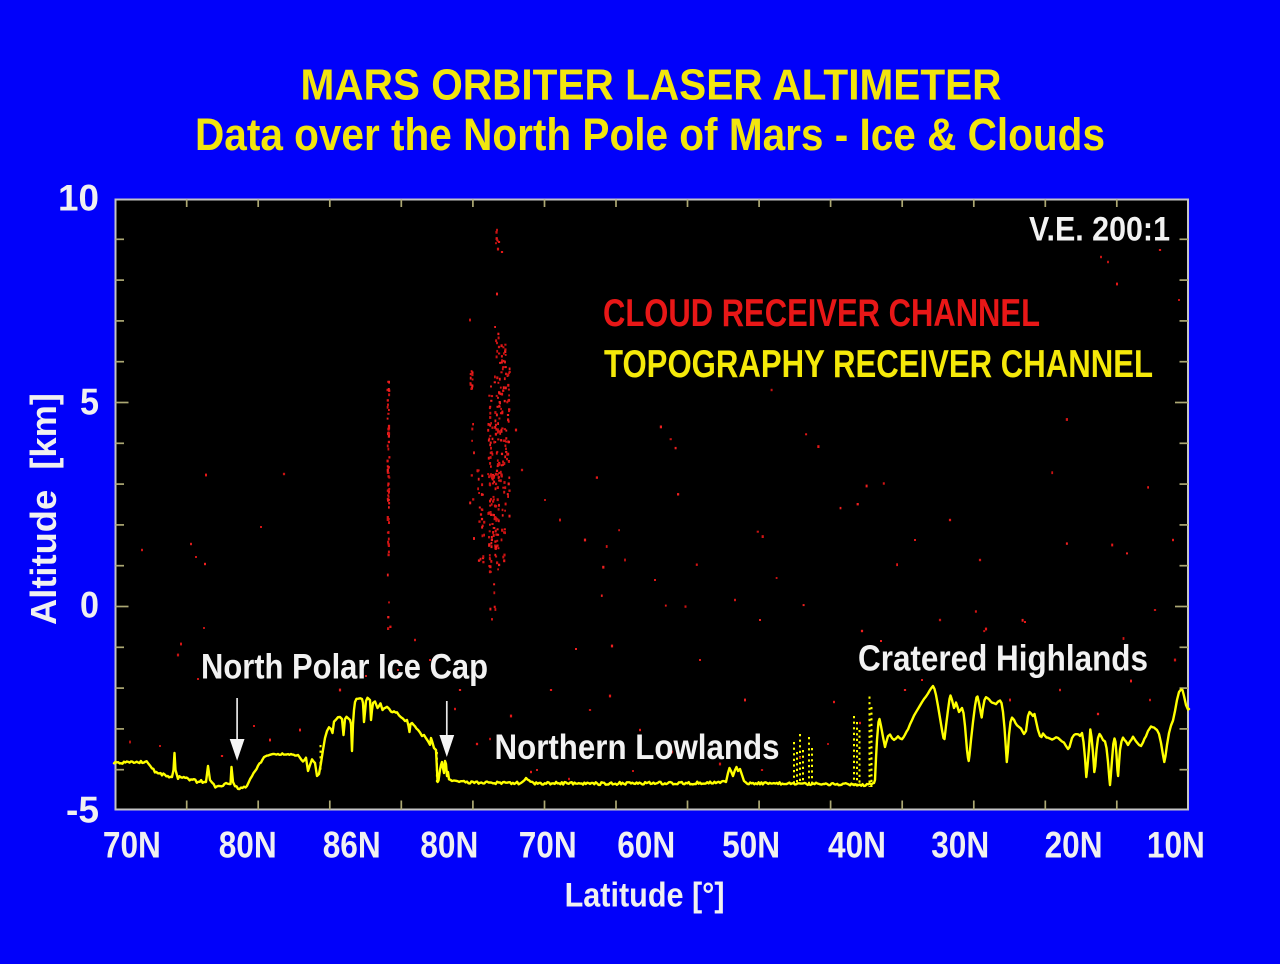 Image resolution: width=1280 pixels, height=964 pixels. Describe the element at coordinates (89, 605) in the screenshot. I see `svg-text: 0` at that location.